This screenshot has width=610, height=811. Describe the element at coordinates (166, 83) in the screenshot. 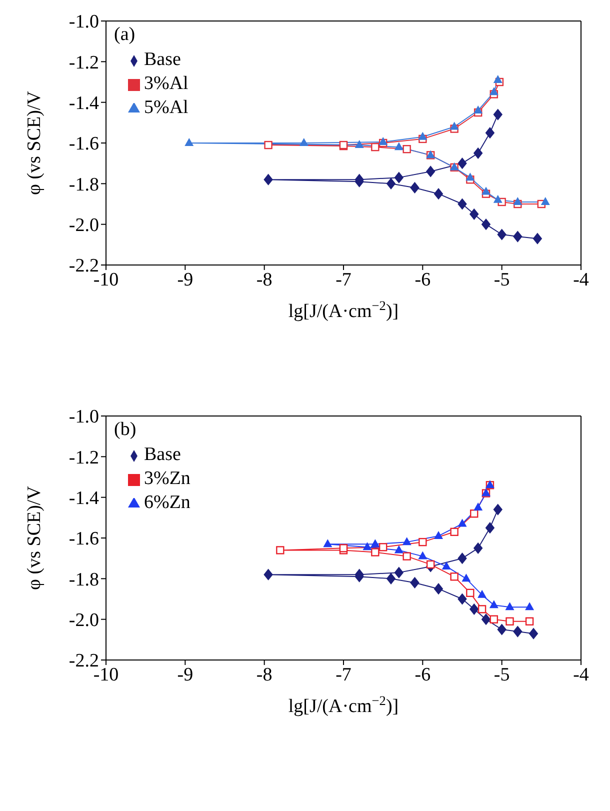

I see `legend-label: 3%Al` at that location.